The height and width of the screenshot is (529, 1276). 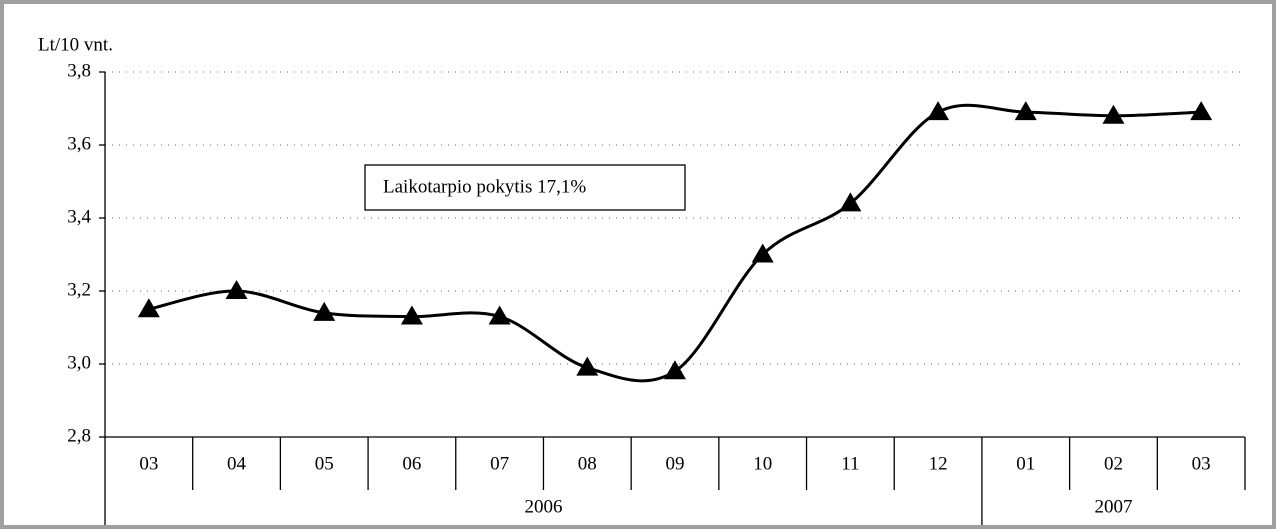 What do you see at coordinates (499, 463) in the screenshot?
I see `x-tick-label: 07` at bounding box center [499, 463].